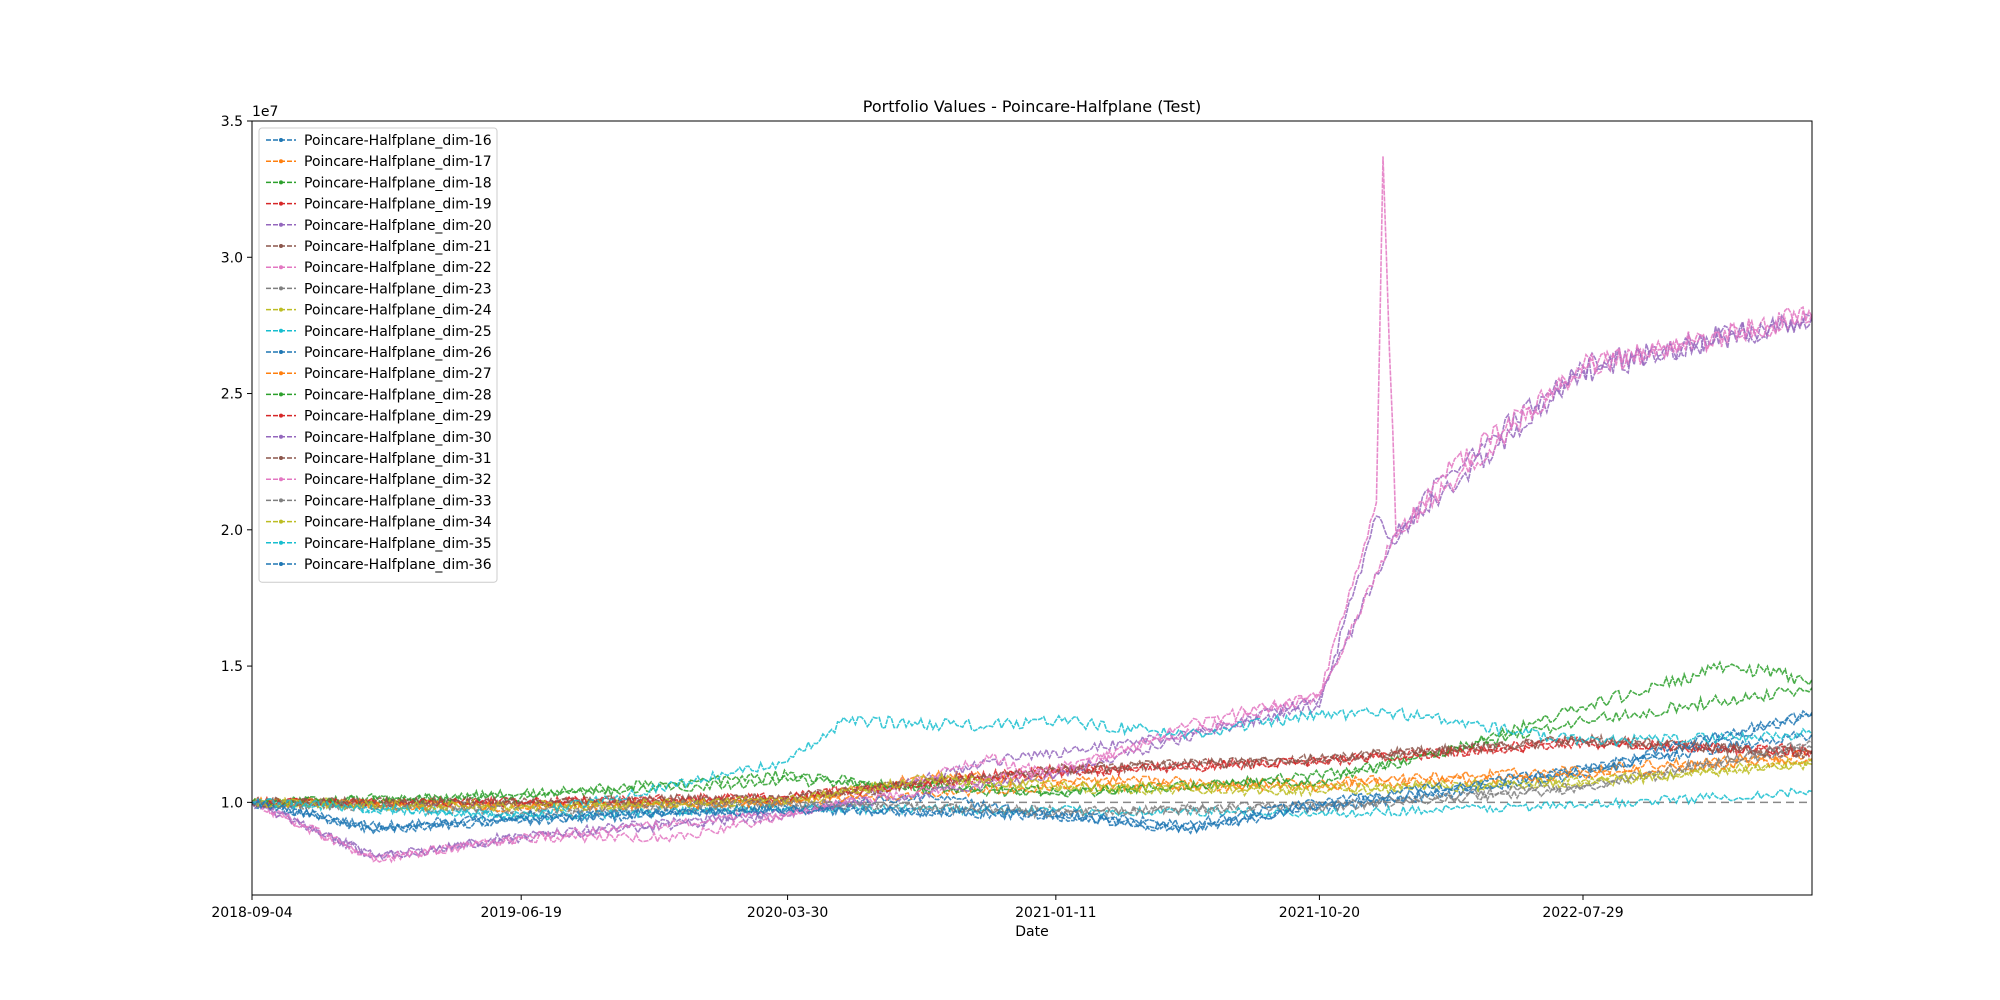 Image resolution: width=2000 pixels, height=1000 pixels. Describe the element at coordinates (398, 268) in the screenshot. I see `legend-label-22: Poincare-Halfplane_dim-22` at that location.